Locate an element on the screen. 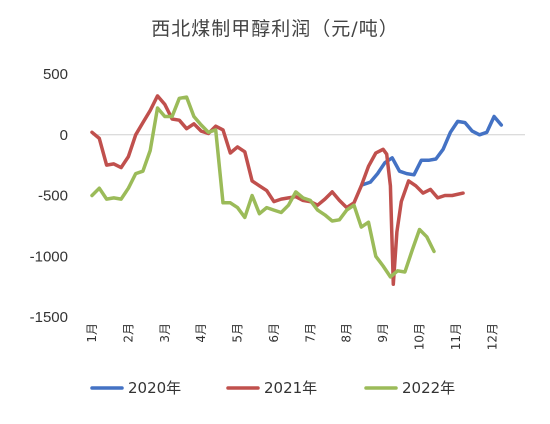 Image resolution: width=550 pixels, height=424 pixels. y-tick-label: 500 is located at coordinates (55, 74).